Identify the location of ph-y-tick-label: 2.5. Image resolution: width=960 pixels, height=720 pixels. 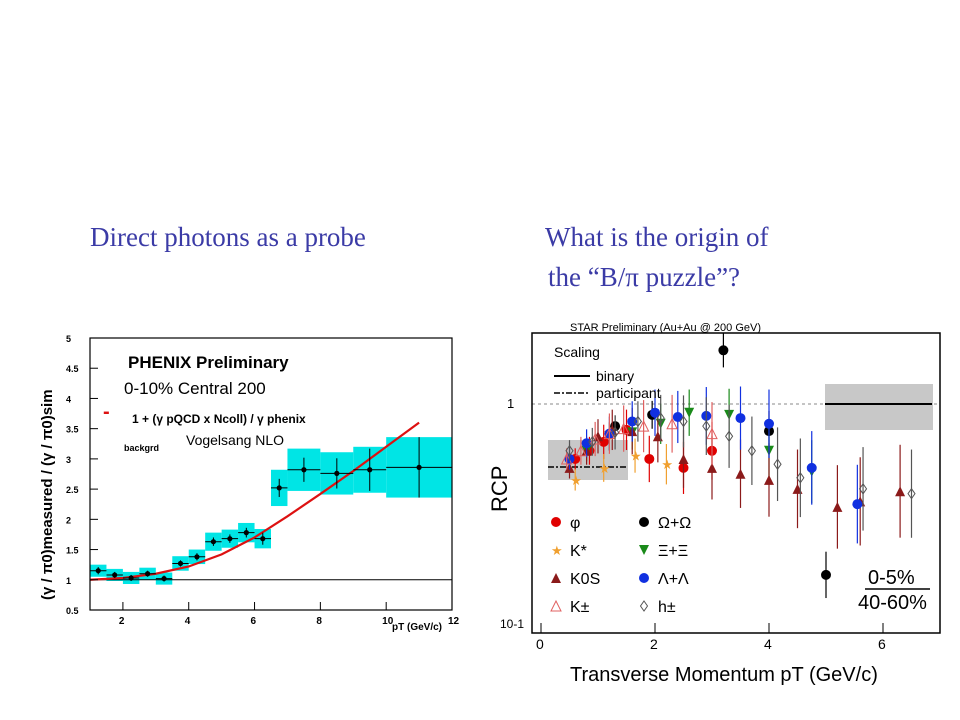
(72, 490).